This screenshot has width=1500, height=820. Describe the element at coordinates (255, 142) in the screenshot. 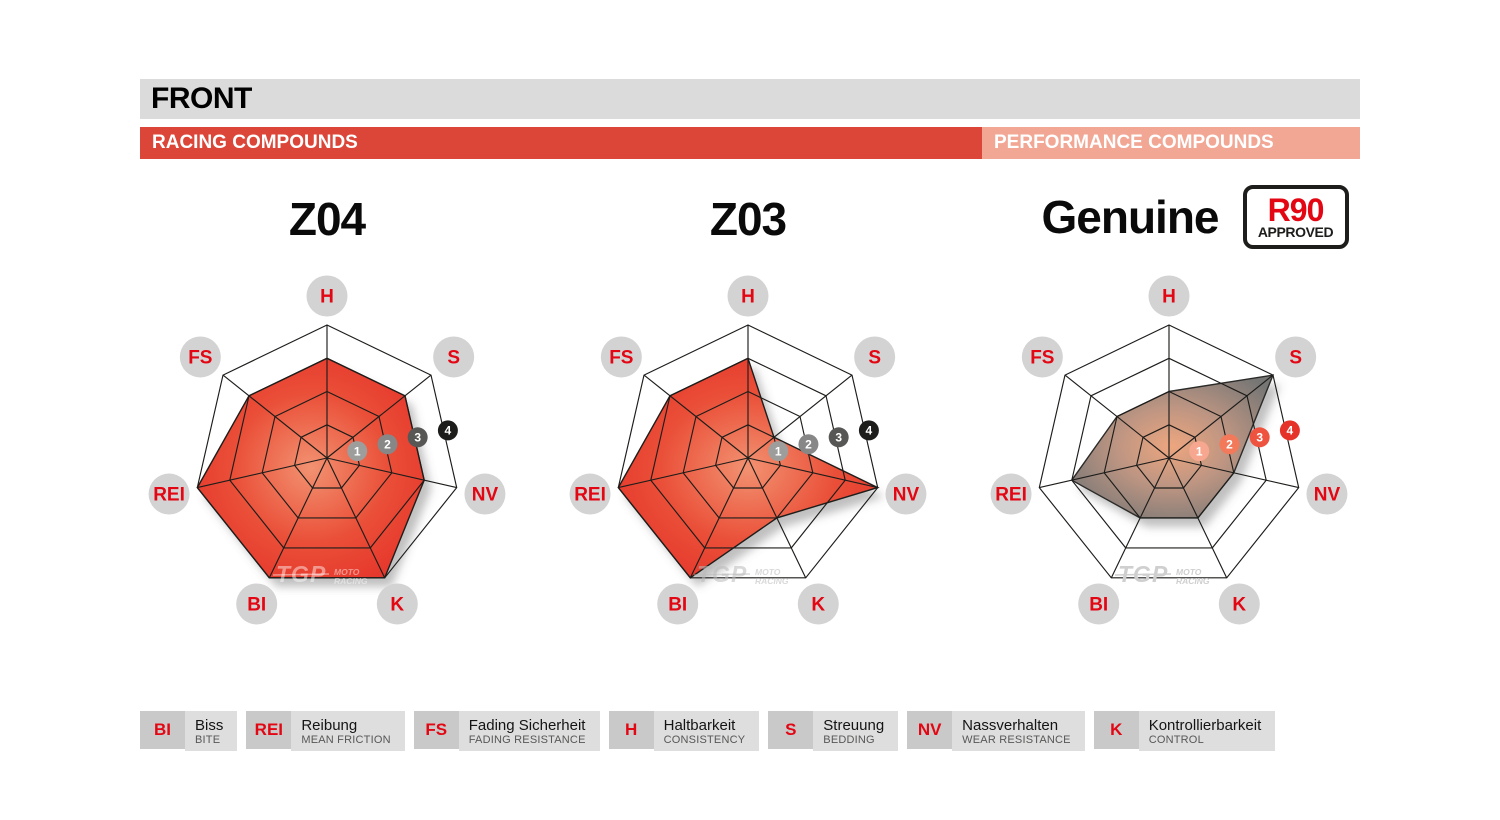

I see `racing-compounds-label: RACING COMPOUNDS` at that location.